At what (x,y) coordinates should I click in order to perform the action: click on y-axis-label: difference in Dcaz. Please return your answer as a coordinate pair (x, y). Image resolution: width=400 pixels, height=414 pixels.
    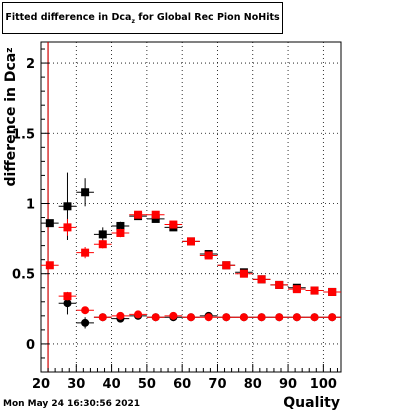
    Looking at the image, I should click on (11, 117).